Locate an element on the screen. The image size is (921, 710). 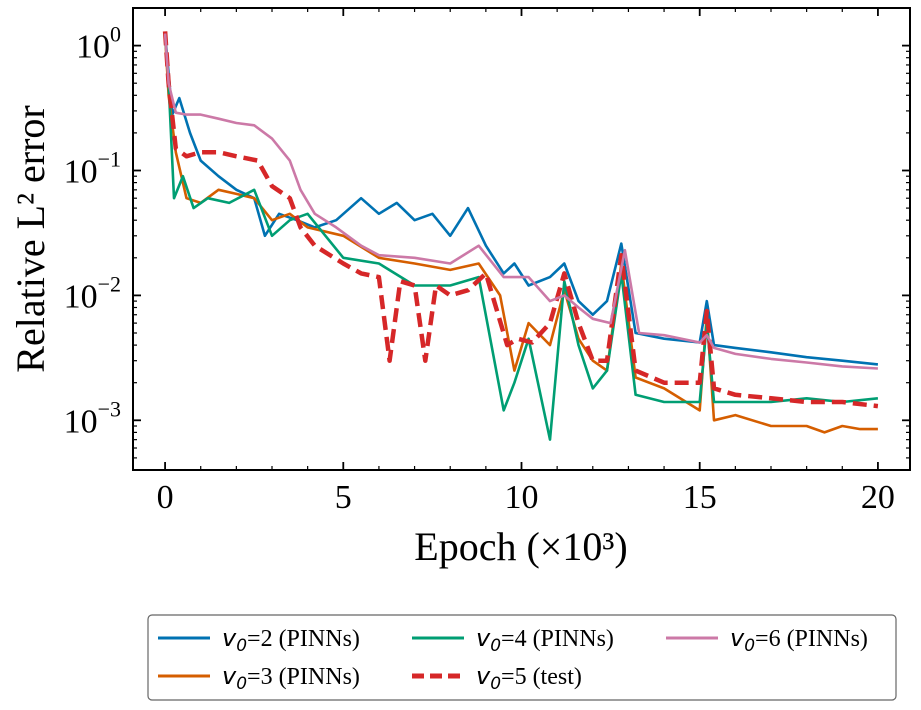
x-tick-label: 10 is located at coordinates (522, 497).